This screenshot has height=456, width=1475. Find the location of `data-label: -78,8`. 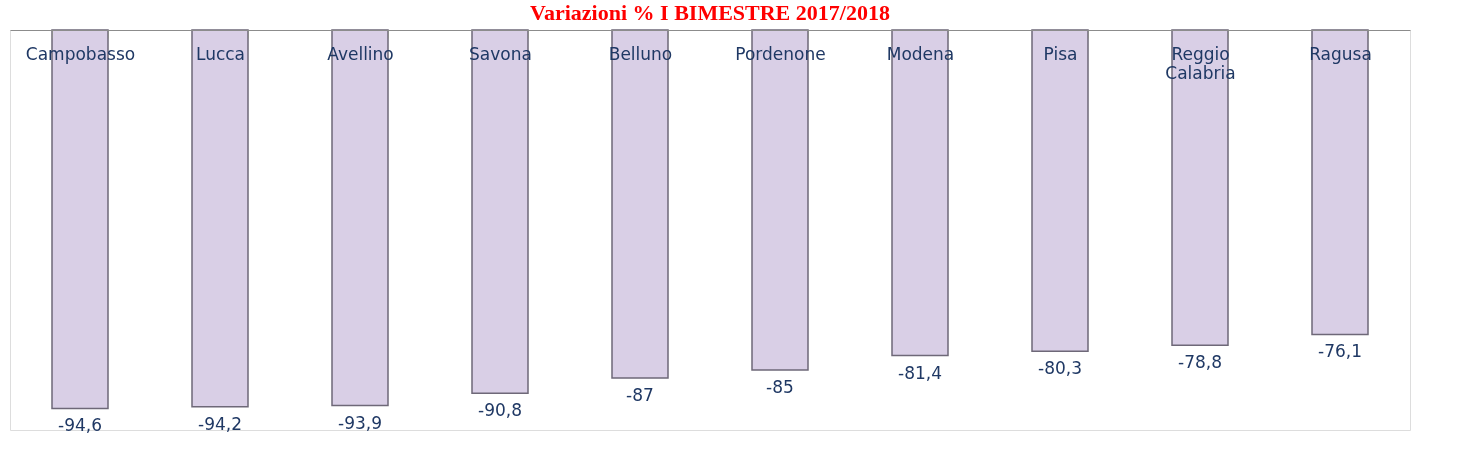

data-label: -78,8 is located at coordinates (1200, 362).